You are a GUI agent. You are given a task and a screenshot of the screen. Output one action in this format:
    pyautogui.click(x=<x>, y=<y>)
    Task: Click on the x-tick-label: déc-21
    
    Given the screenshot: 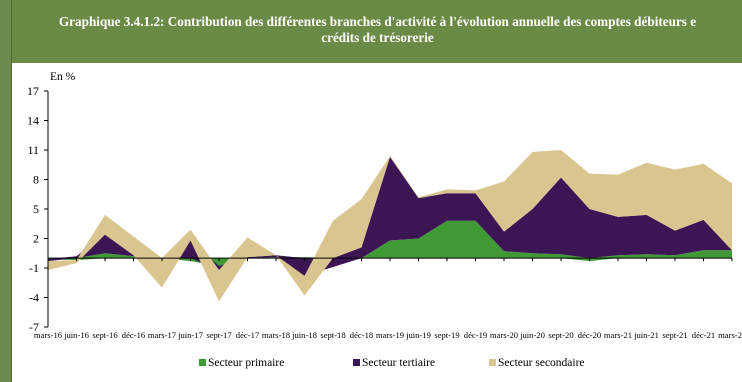 What is the action you would take?
    pyautogui.click(x=703, y=335)
    